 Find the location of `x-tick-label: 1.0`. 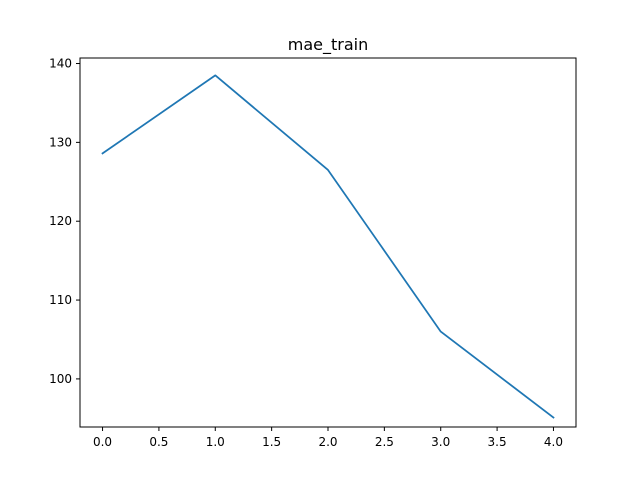

x-tick-label: 1.0 is located at coordinates (215, 442).